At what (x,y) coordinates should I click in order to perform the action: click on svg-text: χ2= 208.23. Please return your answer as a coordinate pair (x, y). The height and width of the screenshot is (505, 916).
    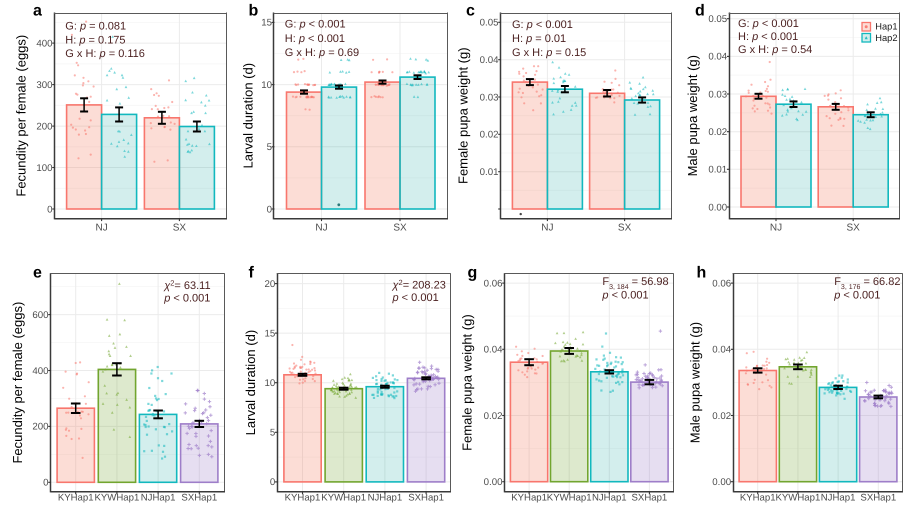
    Looking at the image, I should click on (419, 285).